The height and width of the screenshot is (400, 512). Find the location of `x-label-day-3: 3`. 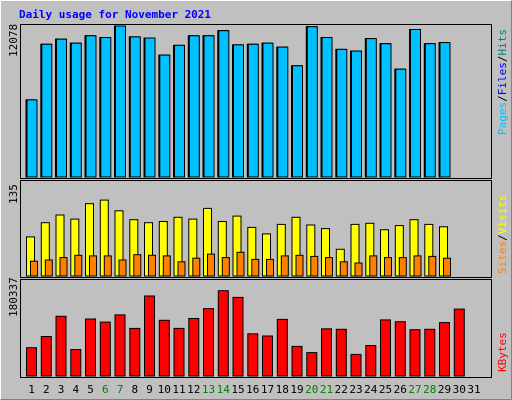

x-label-day-3: 3 is located at coordinates (61, 389).